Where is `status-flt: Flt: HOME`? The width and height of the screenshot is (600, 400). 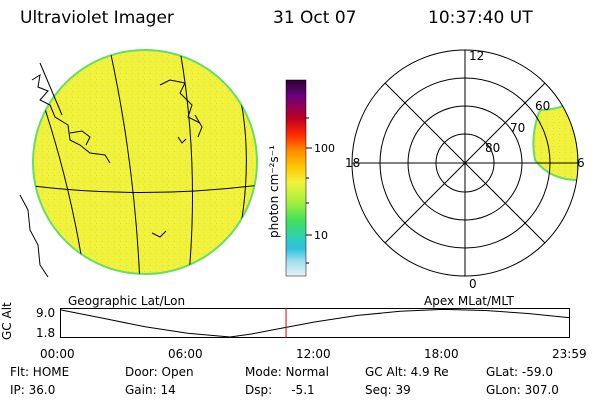
status-flt: Flt: HOME is located at coordinates (40, 372).